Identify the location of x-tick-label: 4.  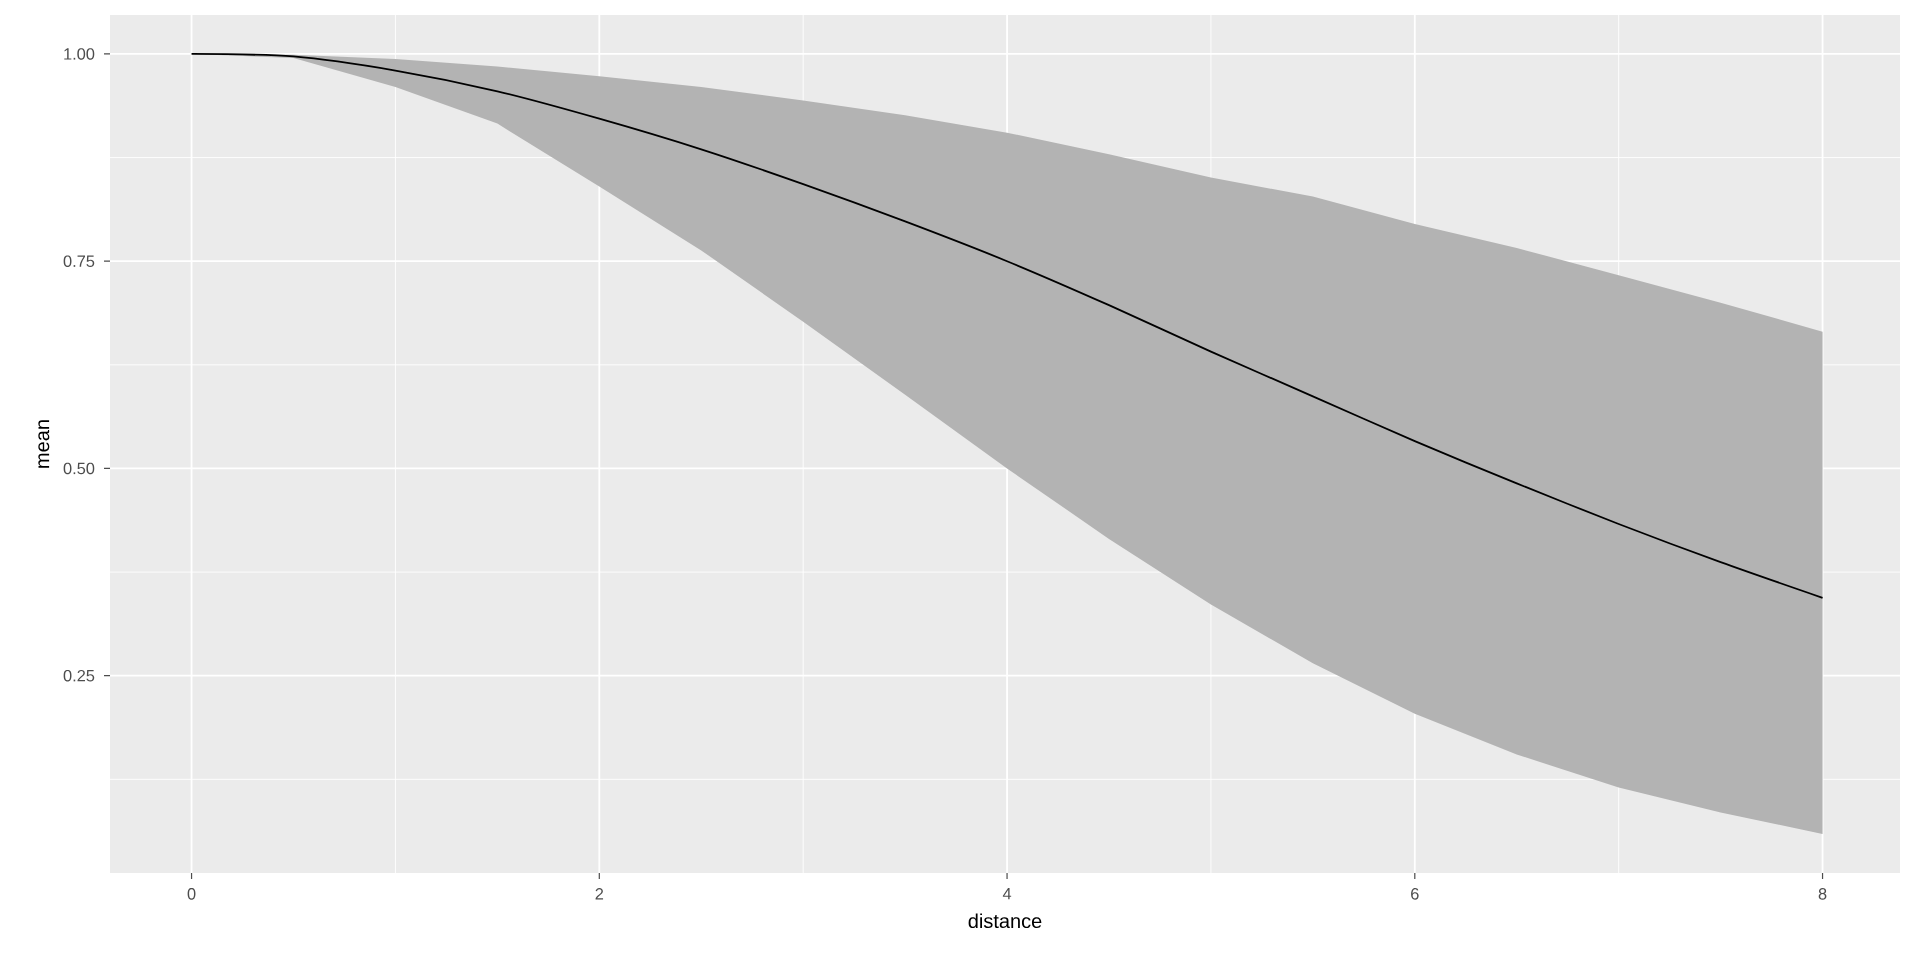
(1007, 894).